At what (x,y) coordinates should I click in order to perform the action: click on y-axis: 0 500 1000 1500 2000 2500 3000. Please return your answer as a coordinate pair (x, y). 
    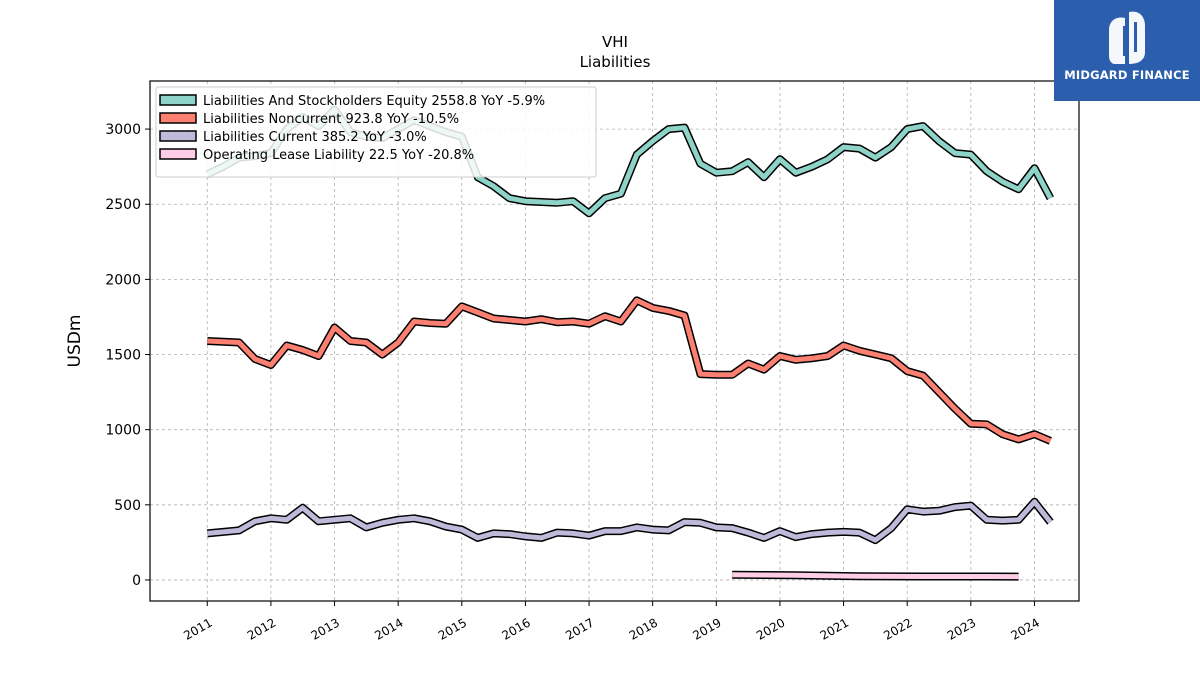
    Looking at the image, I should click on (127, 355).